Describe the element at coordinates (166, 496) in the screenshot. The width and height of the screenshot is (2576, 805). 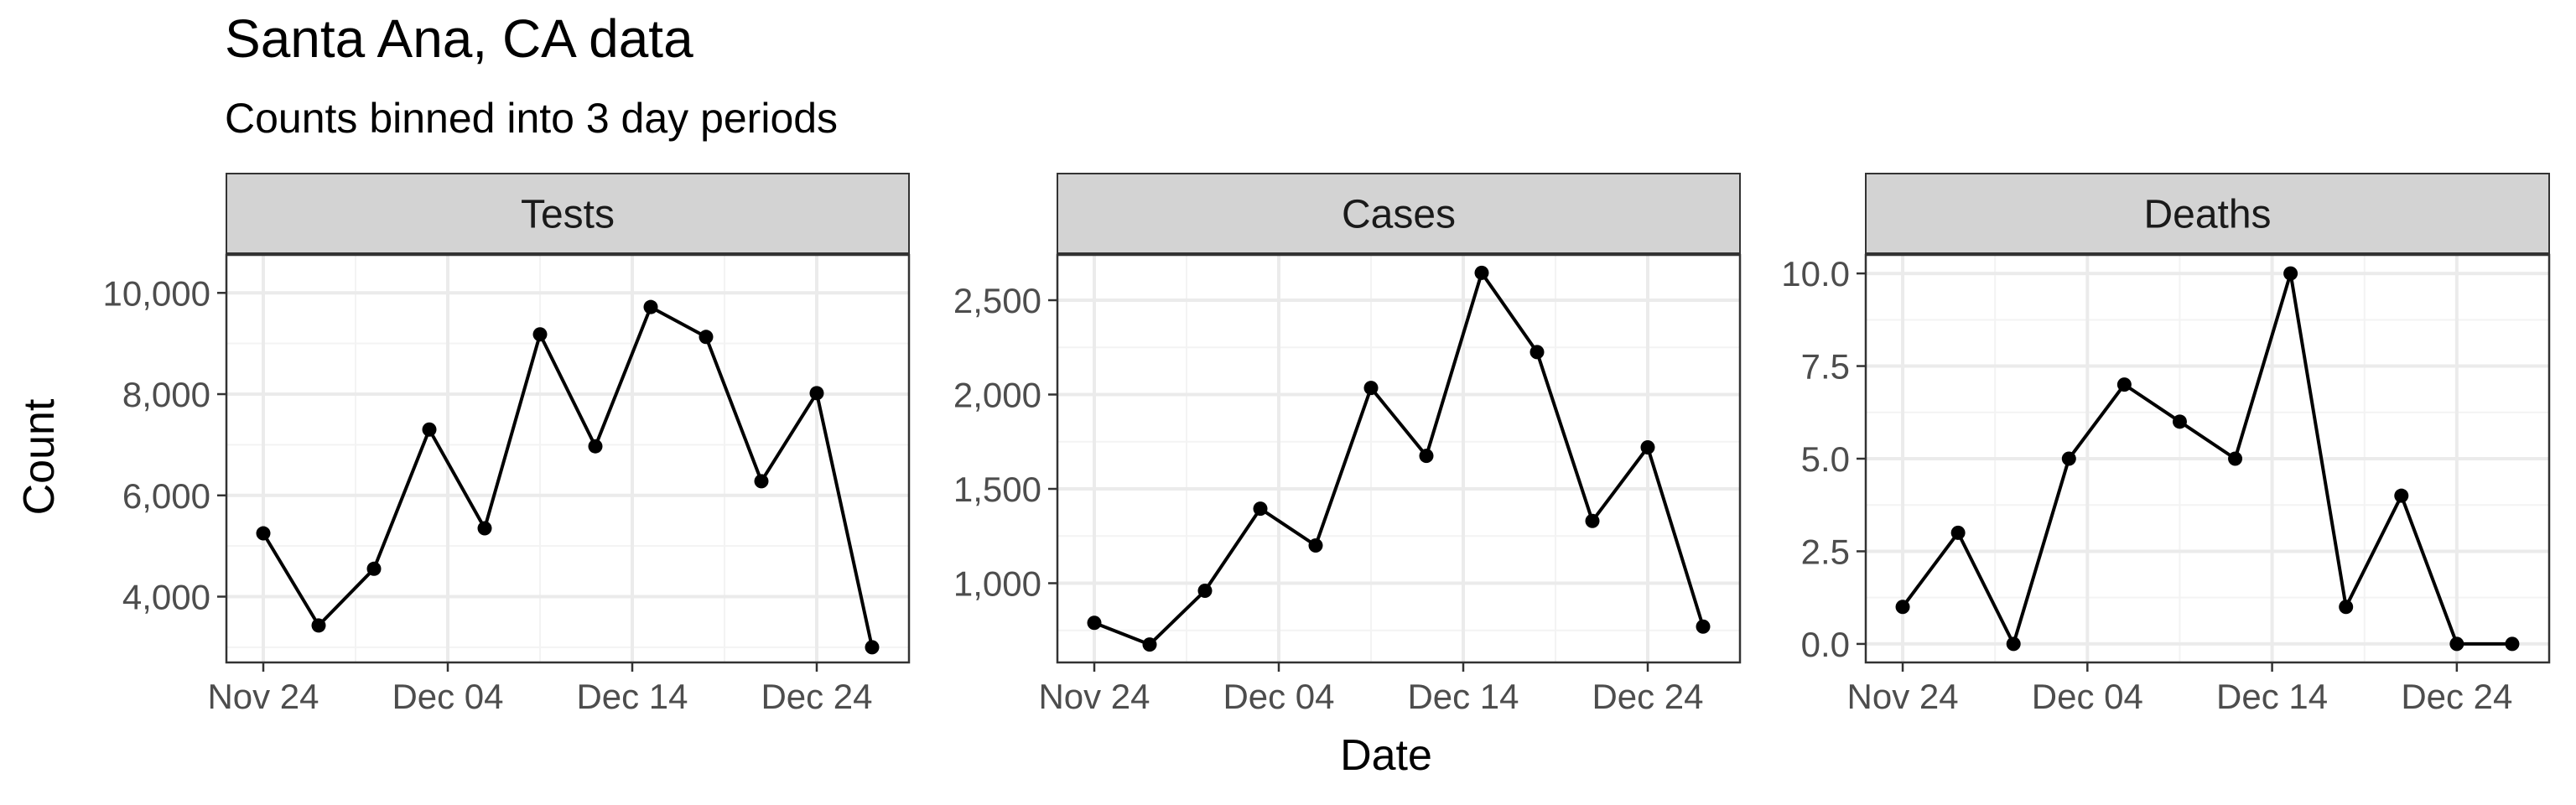
I see `y-tick-label: 6,000` at that location.